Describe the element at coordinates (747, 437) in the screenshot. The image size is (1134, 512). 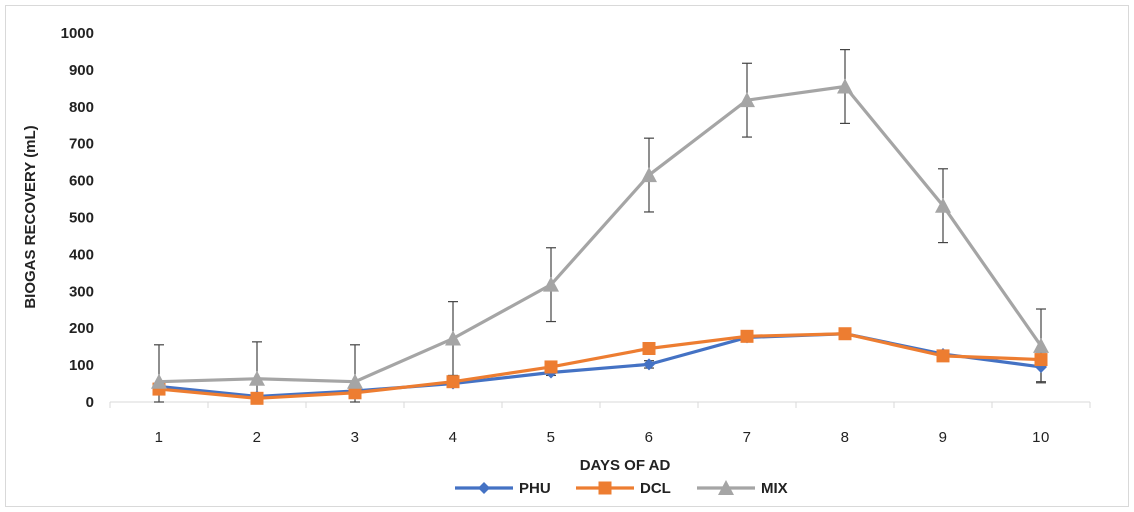
I see `x-tick-label: 7` at that location.